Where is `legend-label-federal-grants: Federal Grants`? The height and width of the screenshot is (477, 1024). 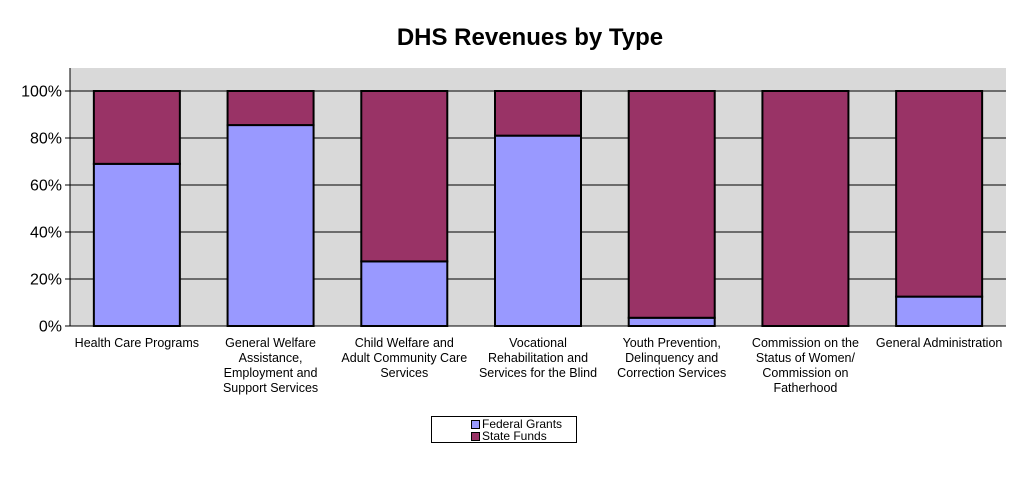 legend-label-federal-grants: Federal Grants is located at coordinates (522, 424).